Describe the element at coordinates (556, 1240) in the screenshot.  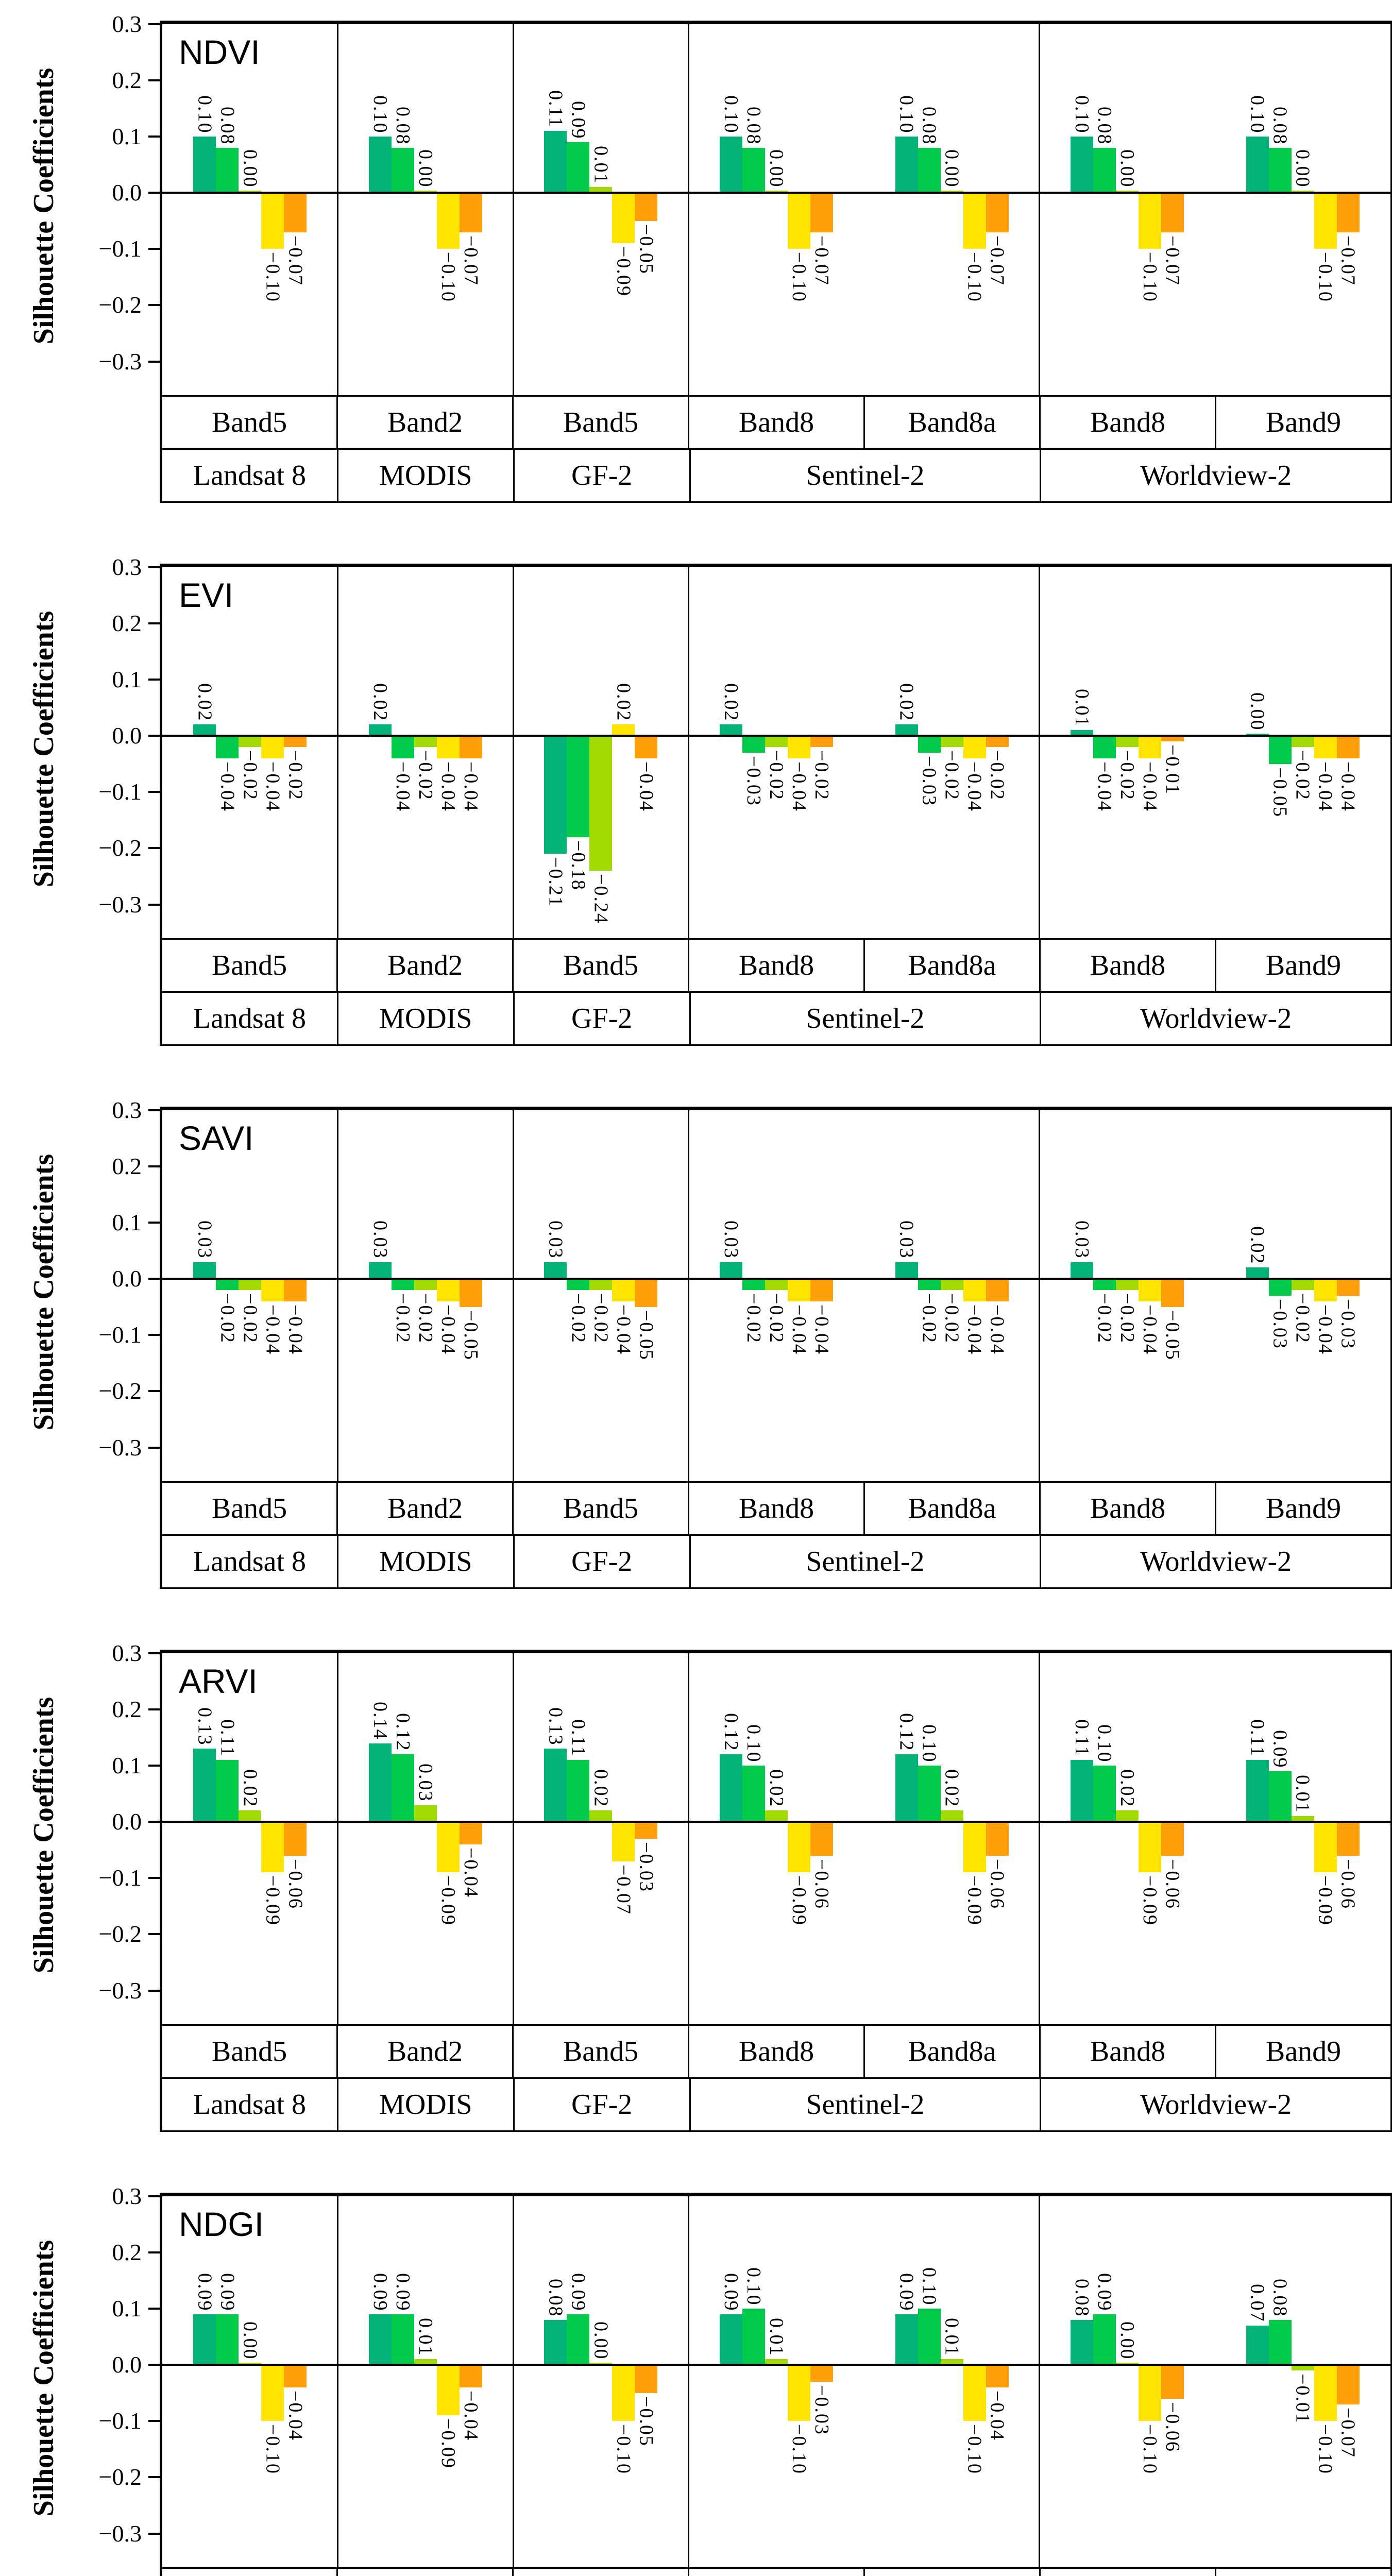
I see `value-label: 0.03` at that location.